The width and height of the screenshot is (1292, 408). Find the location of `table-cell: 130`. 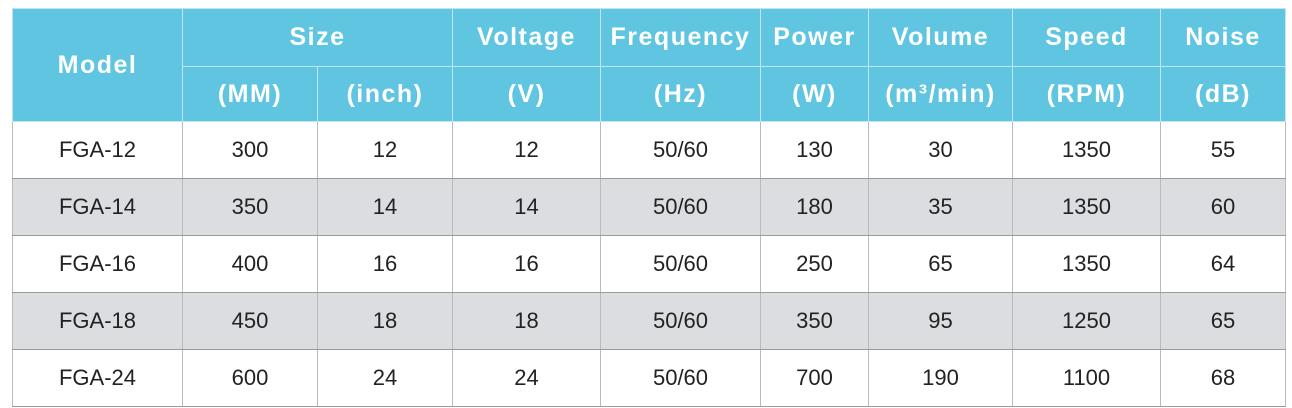

table-cell: 130 is located at coordinates (814, 150).